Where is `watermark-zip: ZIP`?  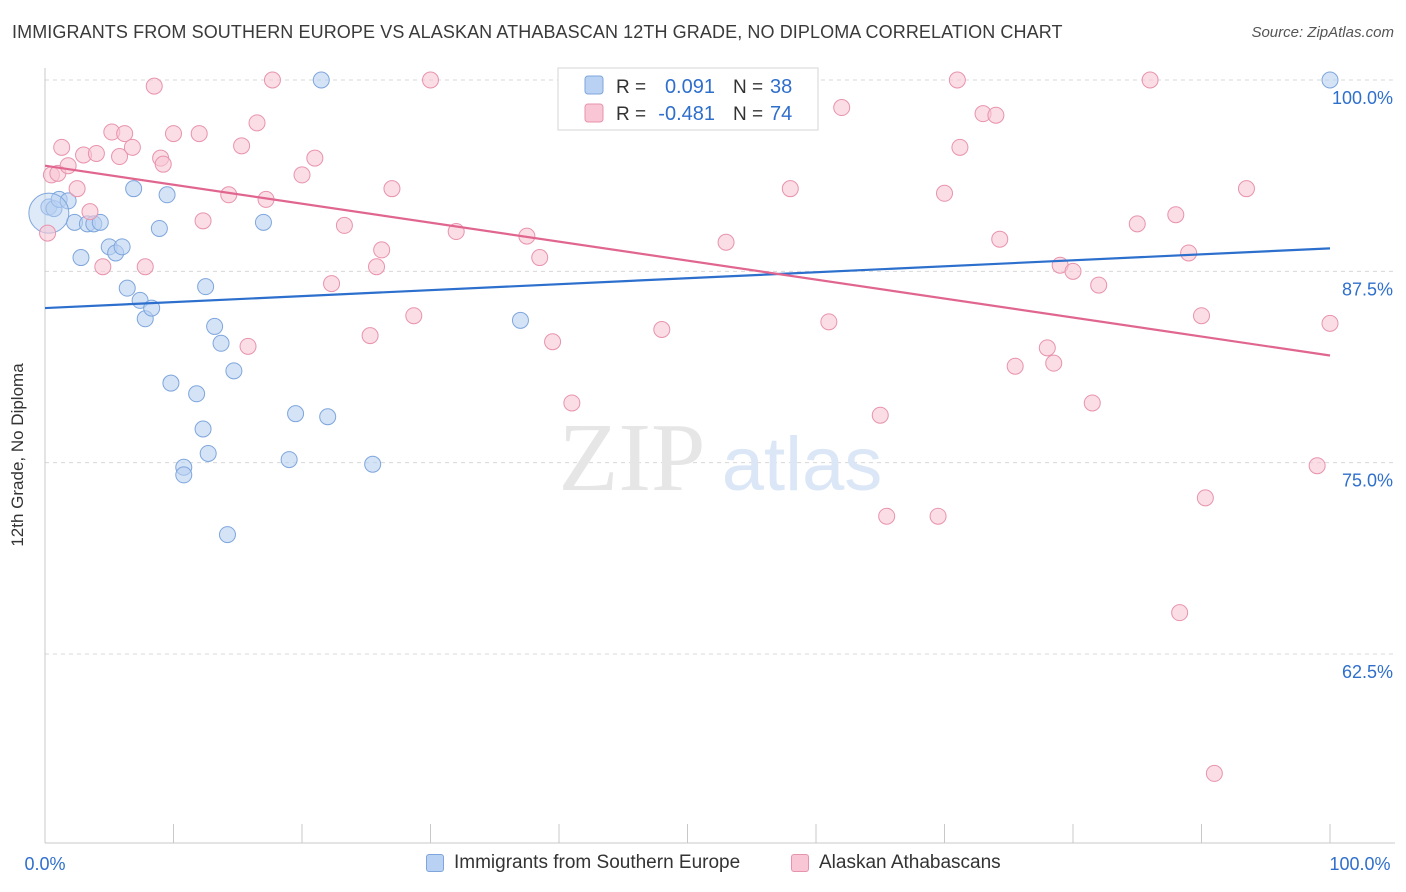 watermark-zip: ZIP is located at coordinates (632, 458).